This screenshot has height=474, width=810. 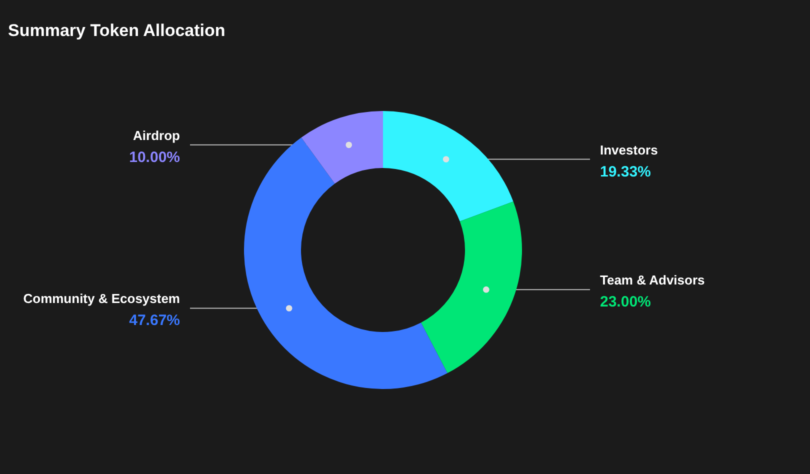 I want to click on data-label: 10.00%, so click(x=154, y=157).